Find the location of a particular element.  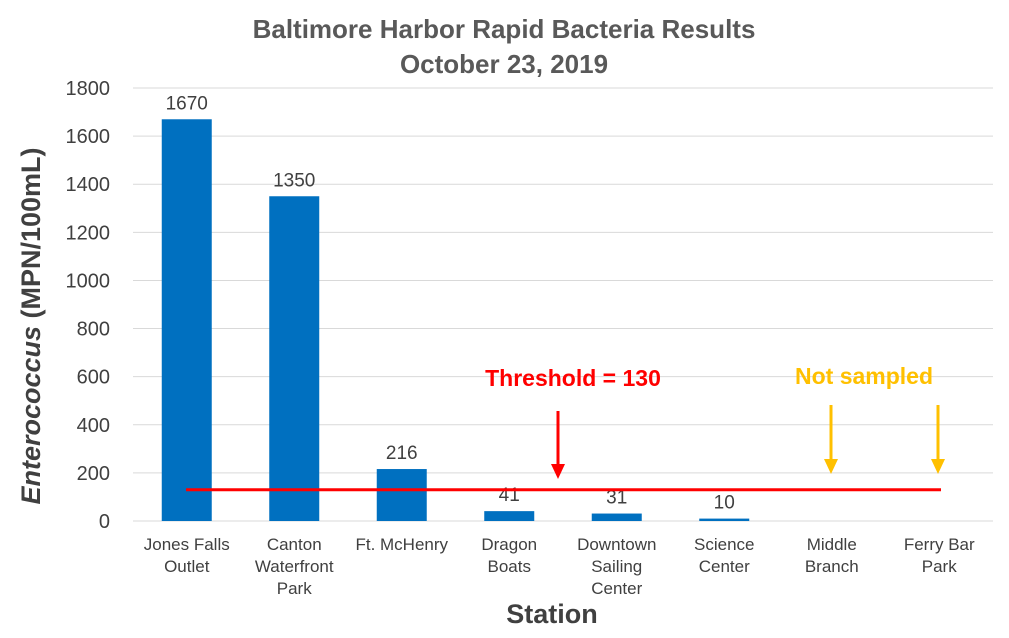

data-label: 31 is located at coordinates (616, 498).